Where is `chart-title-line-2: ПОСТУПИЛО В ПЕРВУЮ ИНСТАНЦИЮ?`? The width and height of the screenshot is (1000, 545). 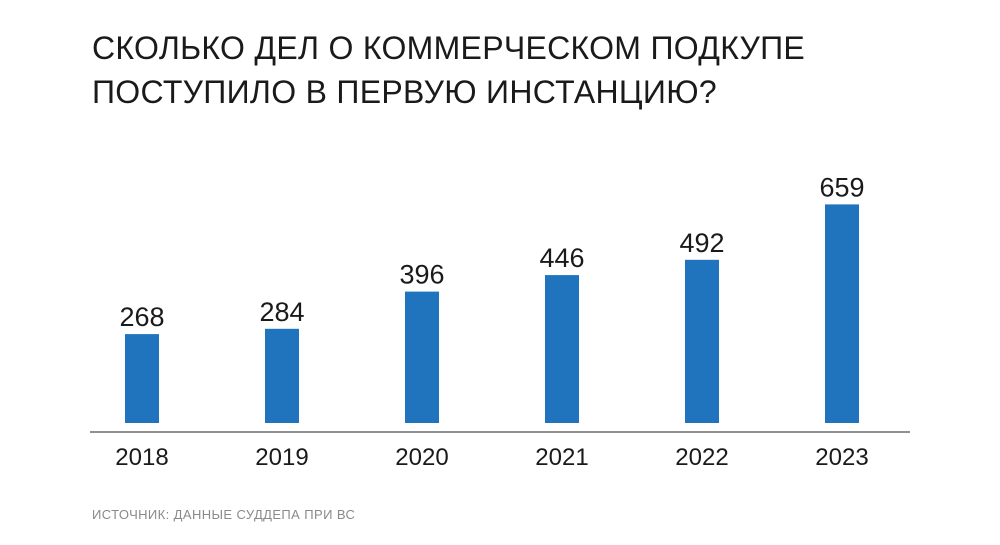 chart-title-line-2: ПОСТУПИЛО В ПЕРВУЮ ИНСТАНЦИЮ? is located at coordinates (404, 92).